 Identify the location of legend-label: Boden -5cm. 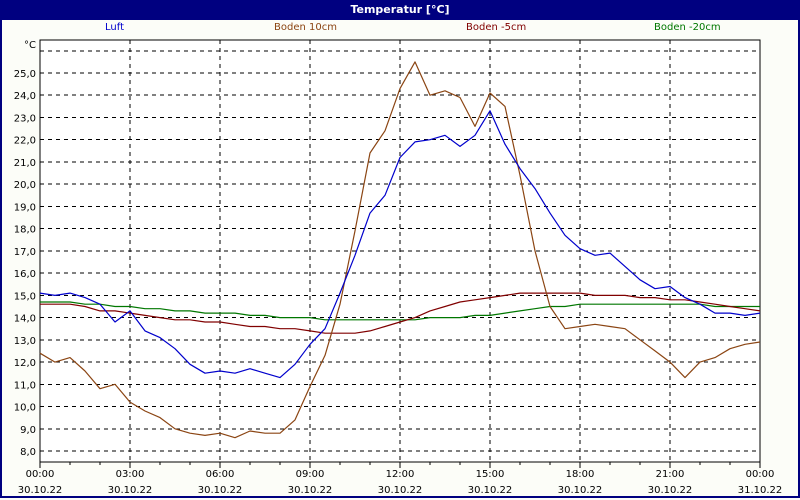
(496, 27).